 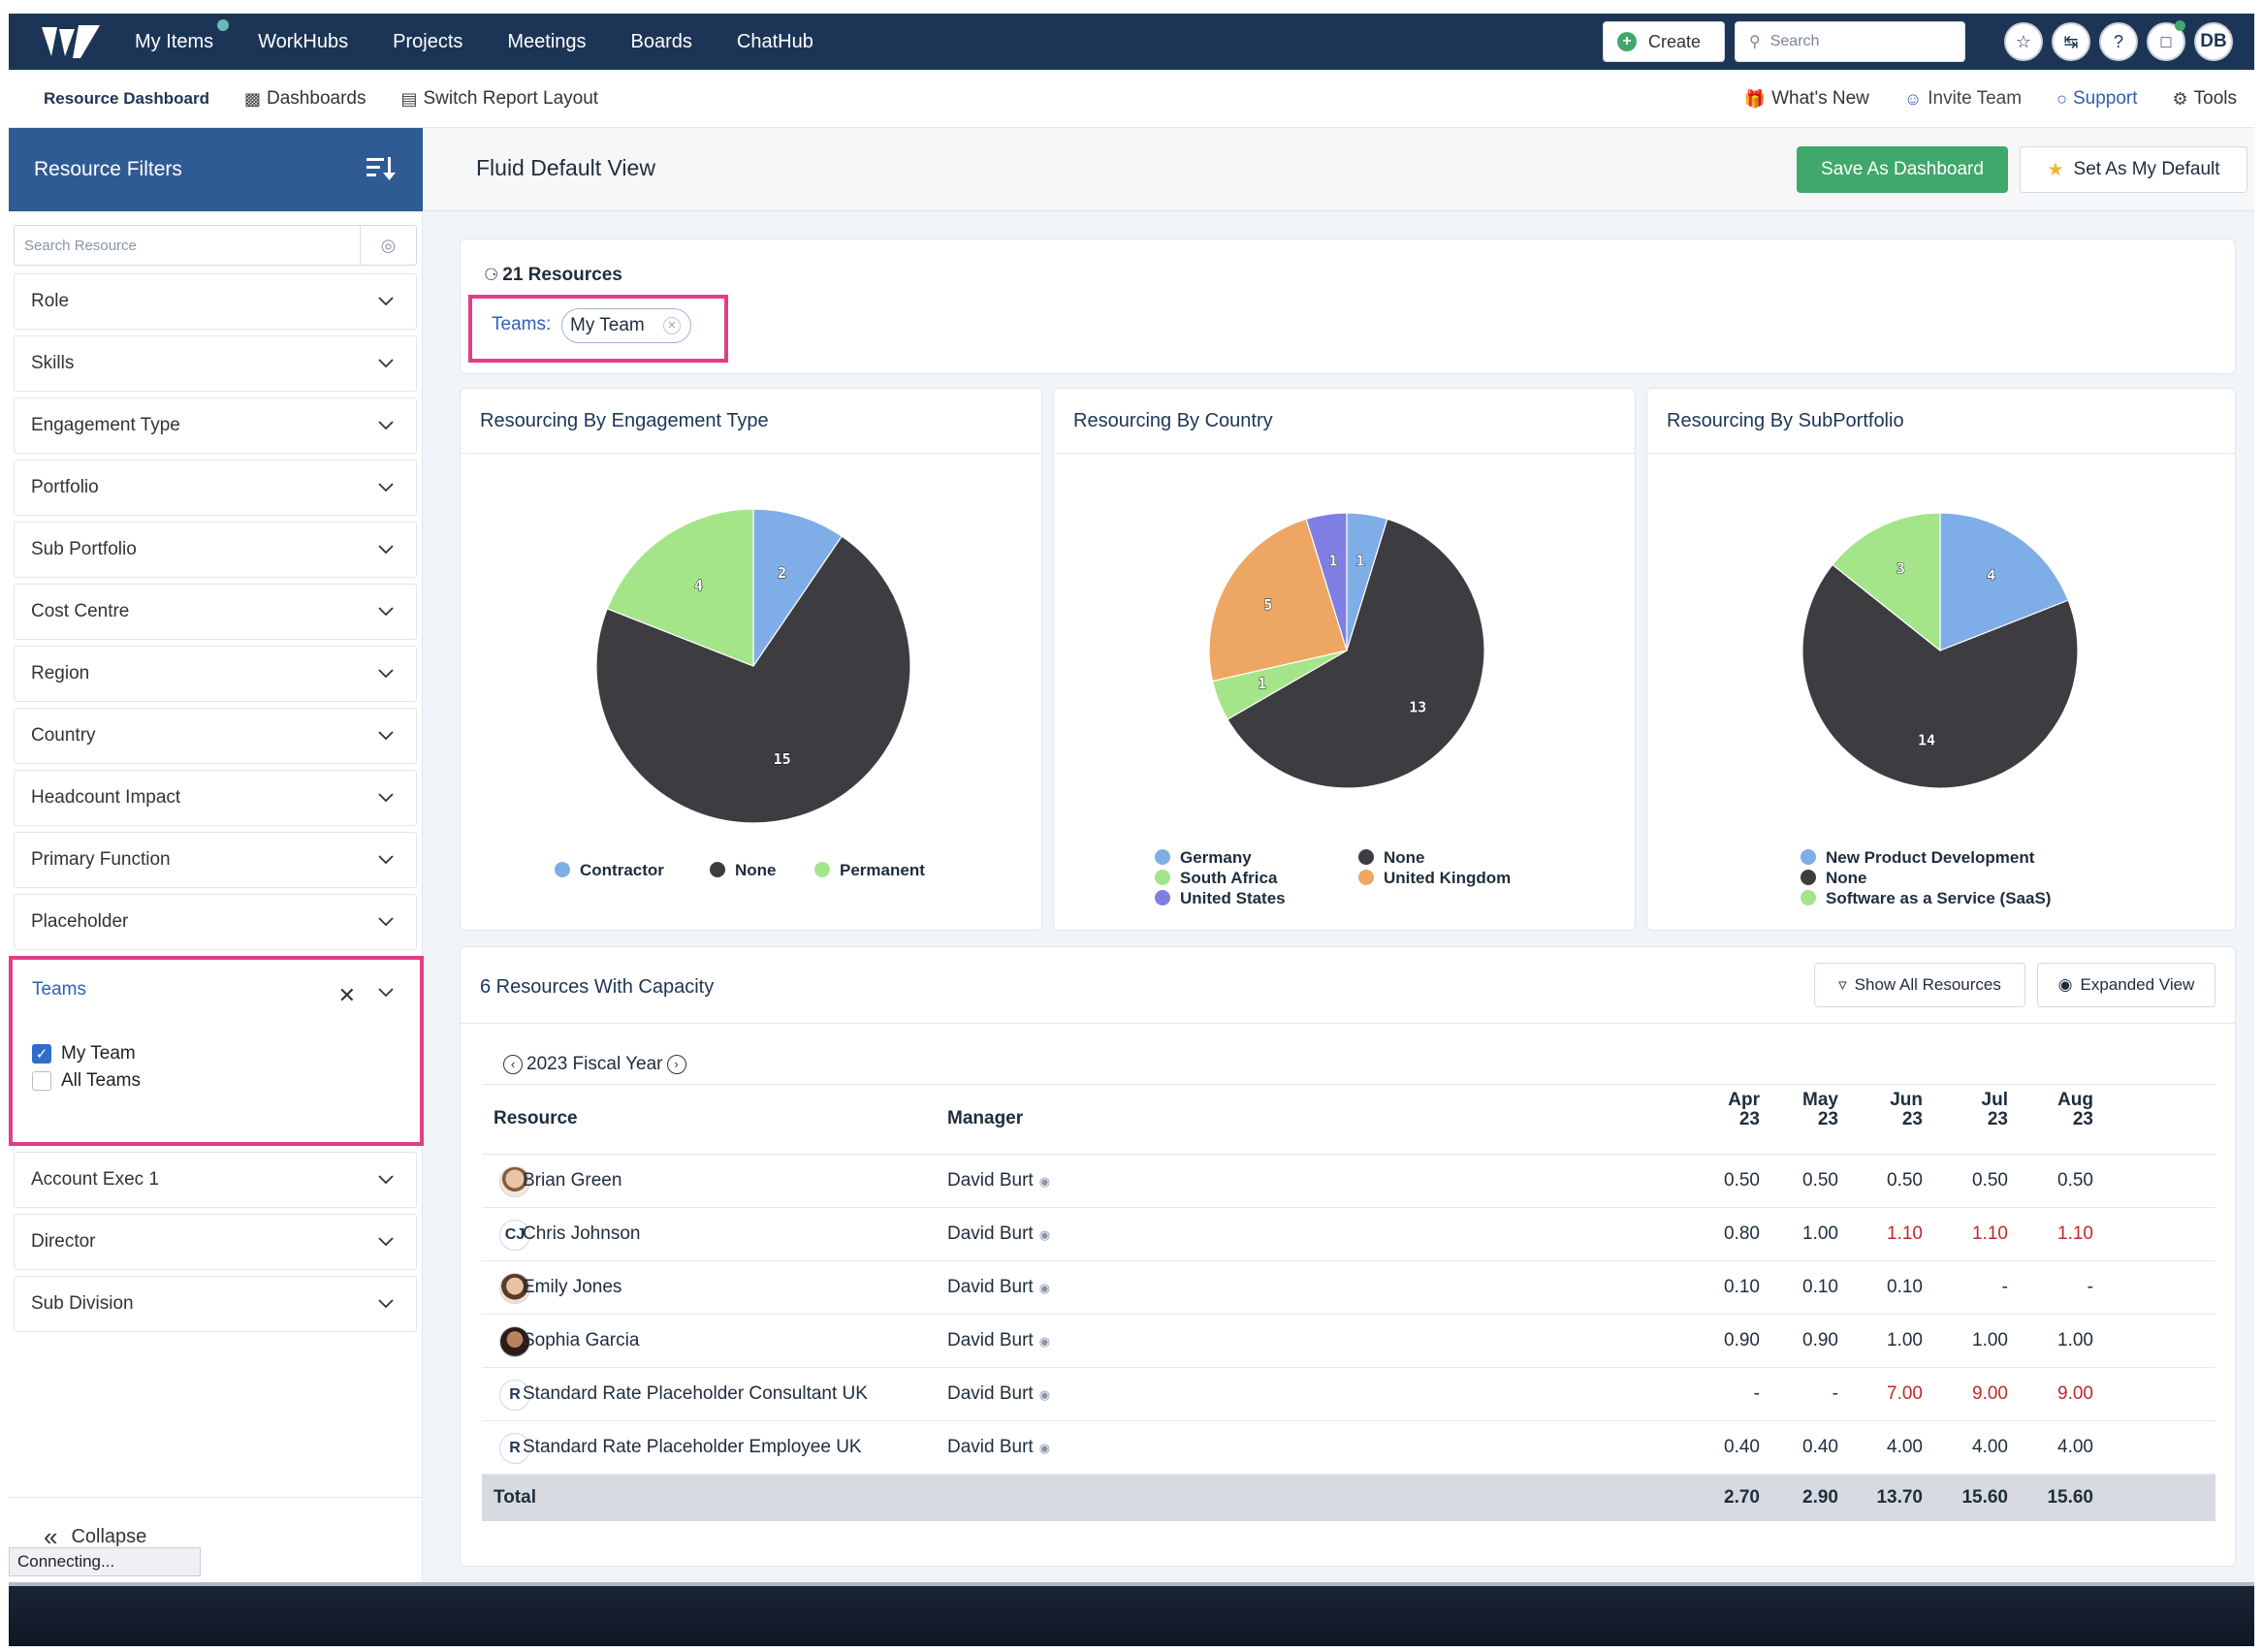 What do you see at coordinates (84, 1053) in the screenshot?
I see `team-option: ✓ My Team` at bounding box center [84, 1053].